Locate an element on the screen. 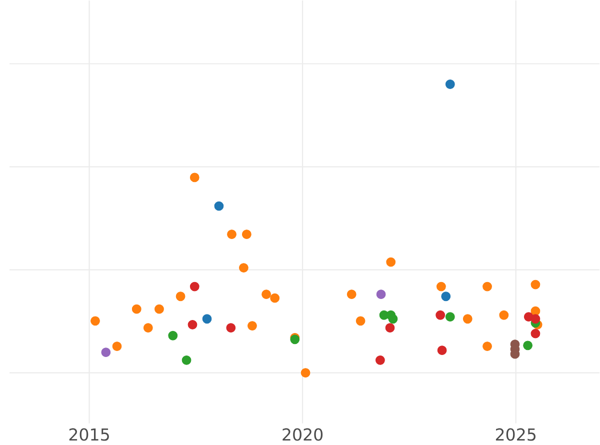 This screenshot has height=445, width=600. x-tick-label: 2015 is located at coordinates (89, 434).